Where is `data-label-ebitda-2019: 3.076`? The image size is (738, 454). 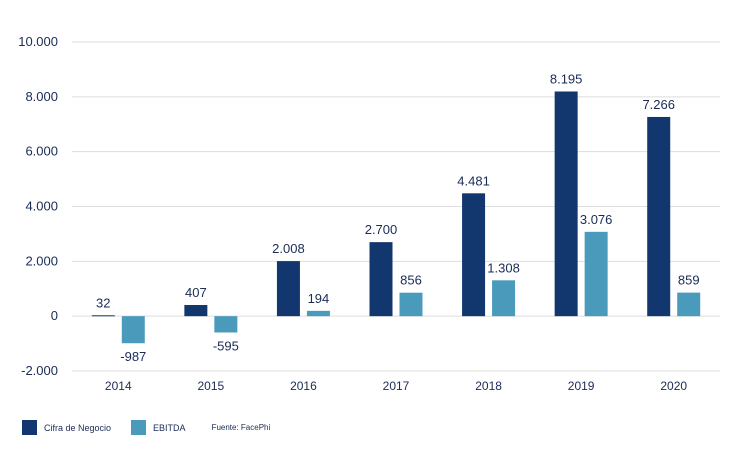
data-label-ebitda-2019: 3.076 is located at coordinates (596, 219).